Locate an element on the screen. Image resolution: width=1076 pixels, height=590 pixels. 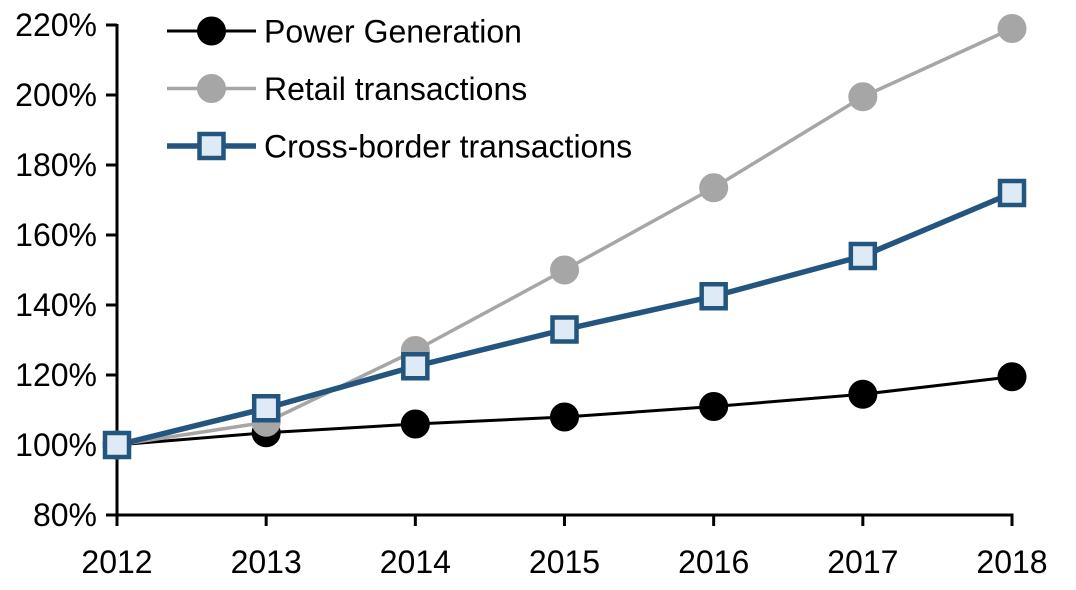
series-power-generation is located at coordinates (564, 411).